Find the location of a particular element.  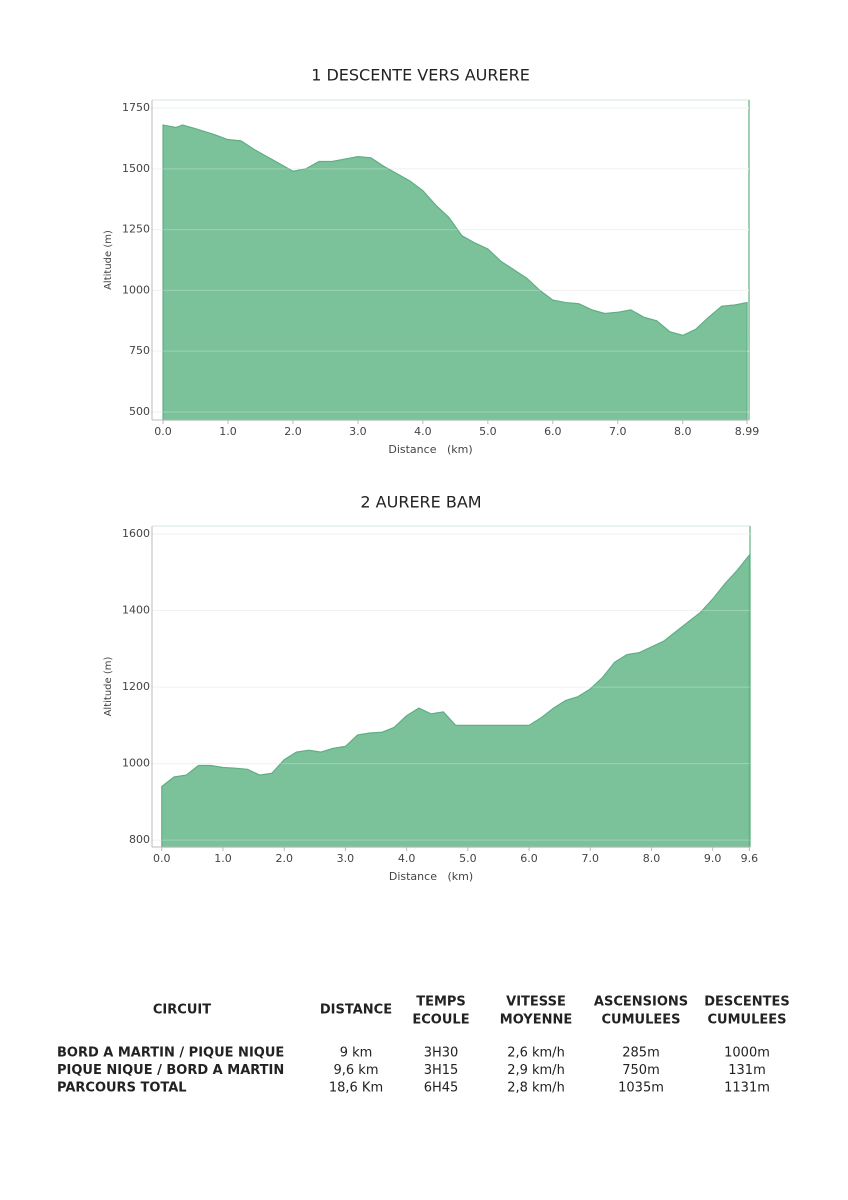

table-header: ECOULE is located at coordinates (440, 1020).